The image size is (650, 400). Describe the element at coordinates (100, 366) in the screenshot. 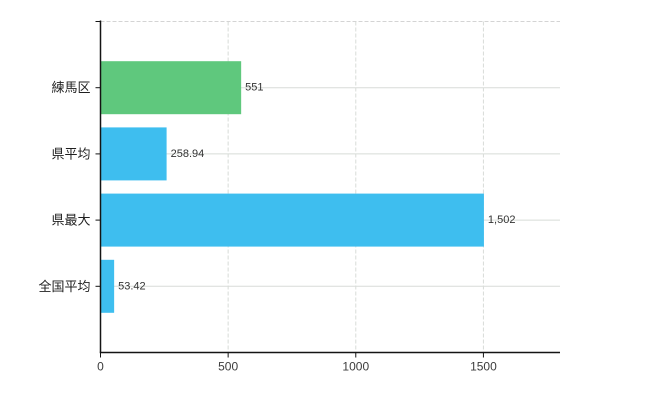

I see `x-tick-label: 0` at that location.